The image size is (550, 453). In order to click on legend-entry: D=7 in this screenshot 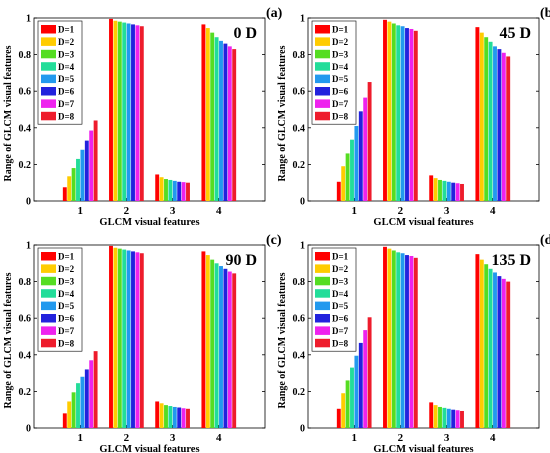, I will do `click(340, 331)`.